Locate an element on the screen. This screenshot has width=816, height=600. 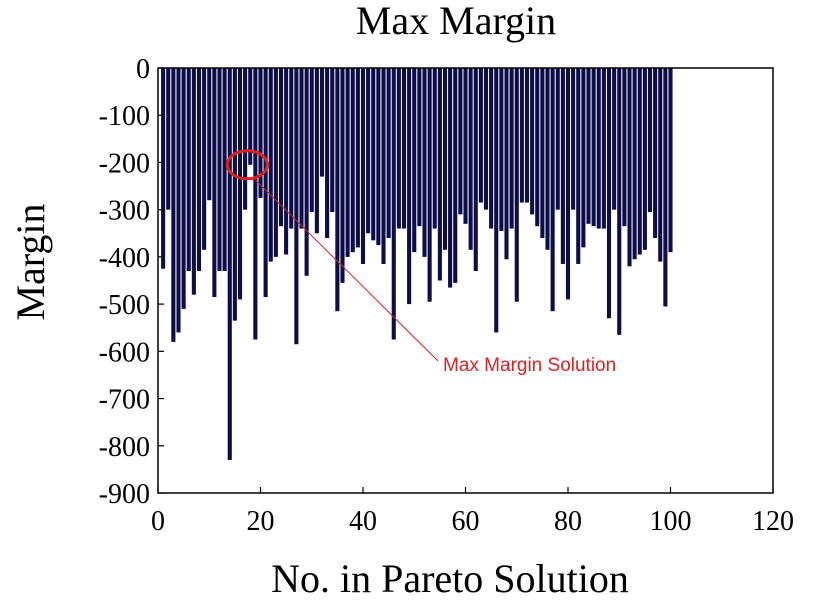
y-tick-label: -100 is located at coordinates (124, 116).